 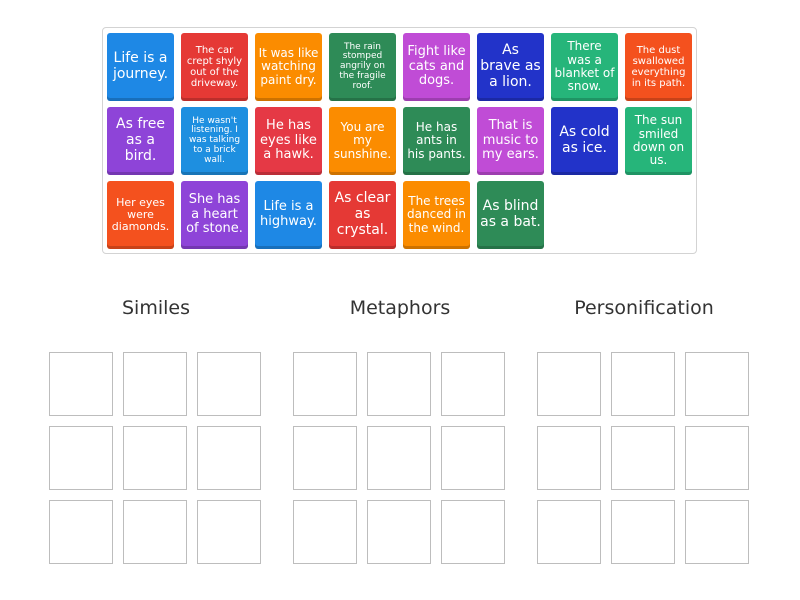 What do you see at coordinates (140, 141) in the screenshot?
I see `draggable-card: As free as a bird.` at bounding box center [140, 141].